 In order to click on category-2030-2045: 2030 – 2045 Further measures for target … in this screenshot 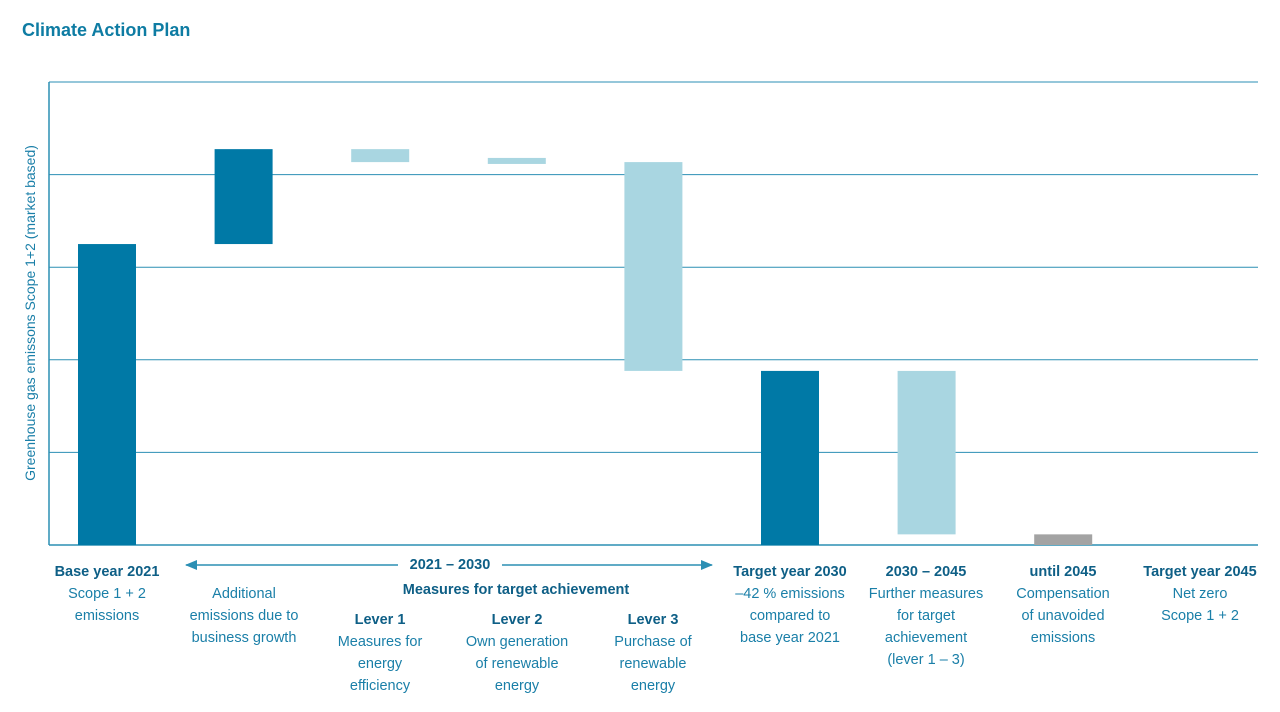, I will do `click(926, 616)`.